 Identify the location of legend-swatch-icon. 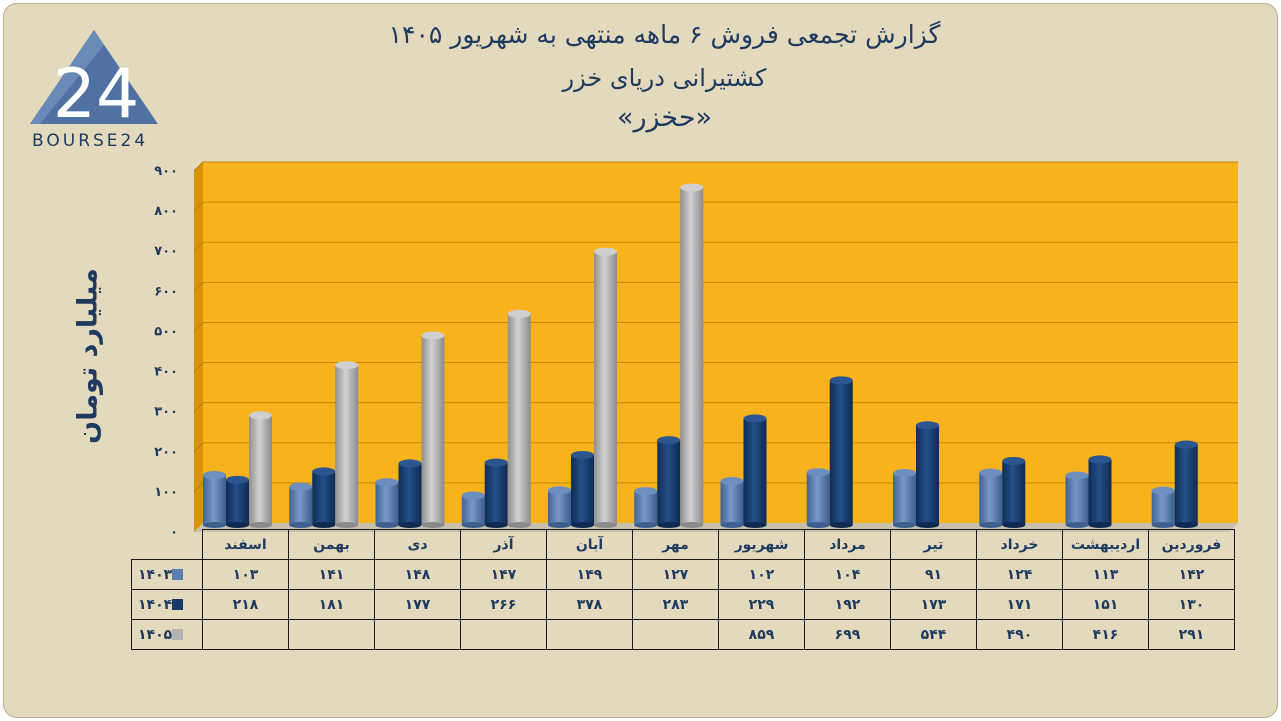
(178, 634).